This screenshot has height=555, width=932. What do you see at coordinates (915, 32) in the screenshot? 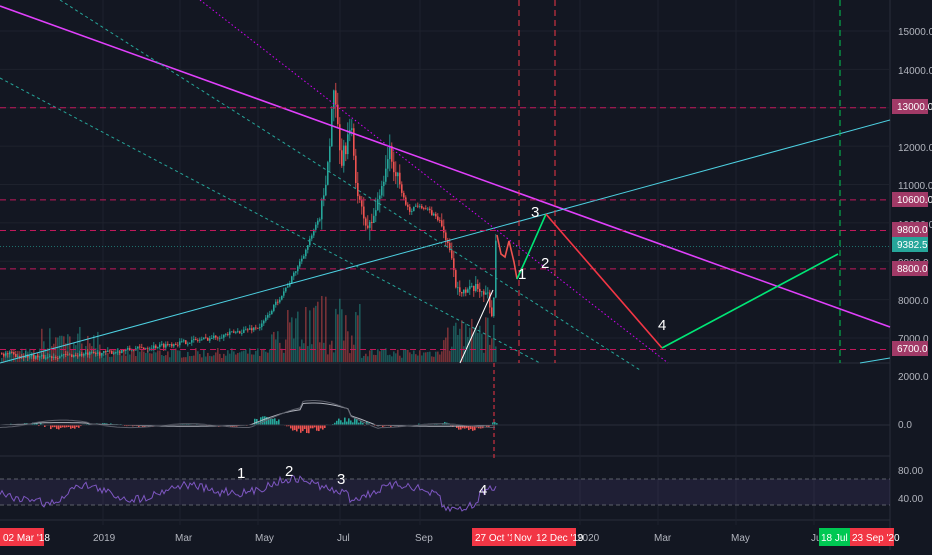
I see `price-tick-15000: 15000.0` at bounding box center [915, 32].